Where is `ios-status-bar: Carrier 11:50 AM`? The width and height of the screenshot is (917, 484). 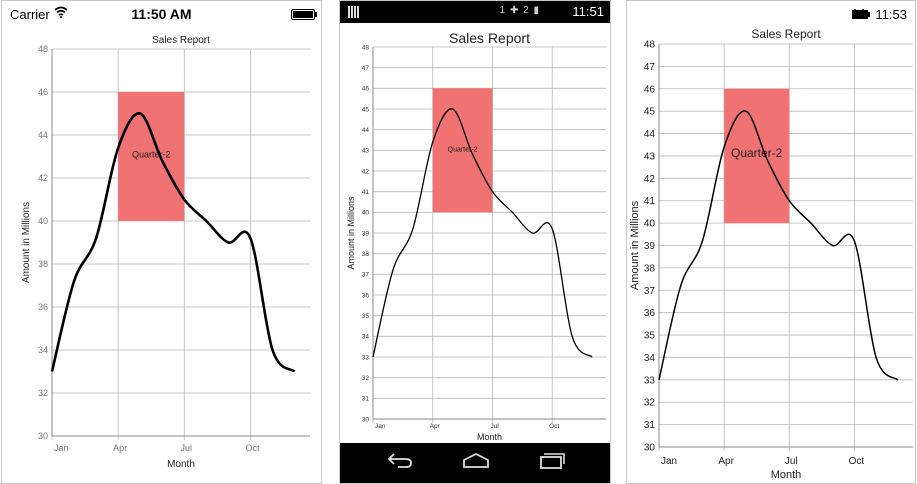
ios-status-bar: Carrier 11:50 AM is located at coordinates (161, 14).